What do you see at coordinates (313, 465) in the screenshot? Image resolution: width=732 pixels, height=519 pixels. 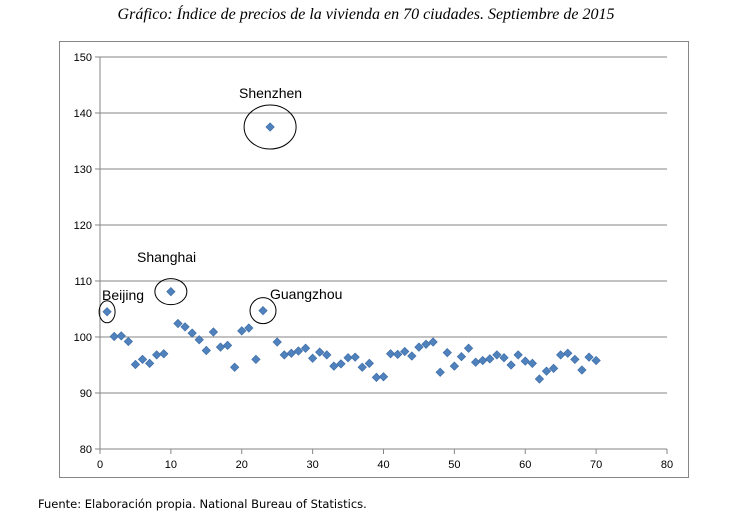 I see `x-tick-label-30: 30` at bounding box center [313, 465].